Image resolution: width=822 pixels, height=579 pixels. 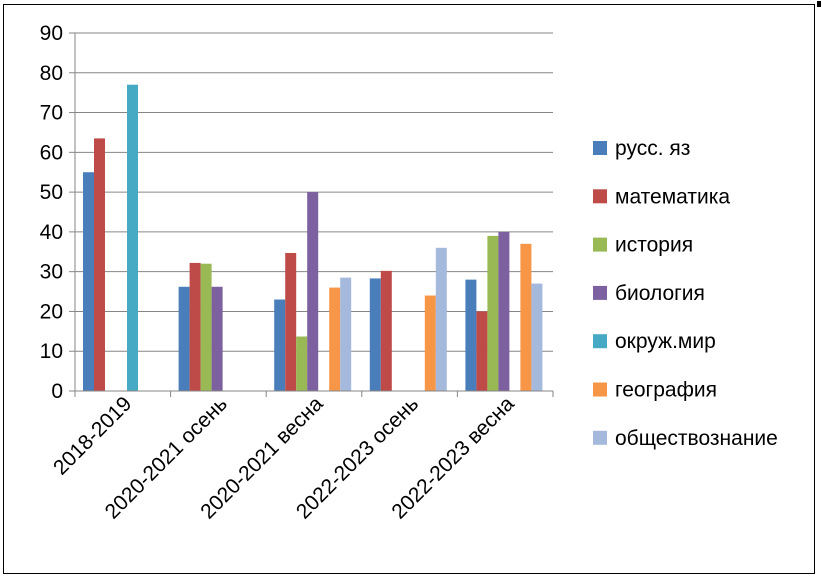 What do you see at coordinates (51, 232) in the screenshot?
I see `y-tick-label: 40` at bounding box center [51, 232].